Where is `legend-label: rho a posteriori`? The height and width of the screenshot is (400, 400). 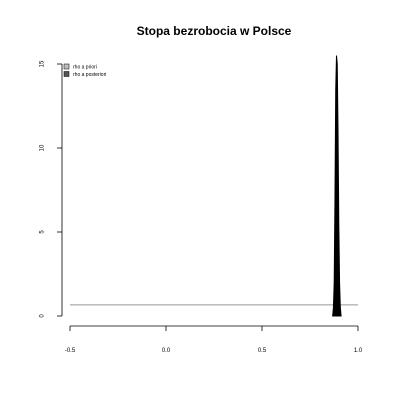
legend-label: rho a posteriori is located at coordinates (89, 75).